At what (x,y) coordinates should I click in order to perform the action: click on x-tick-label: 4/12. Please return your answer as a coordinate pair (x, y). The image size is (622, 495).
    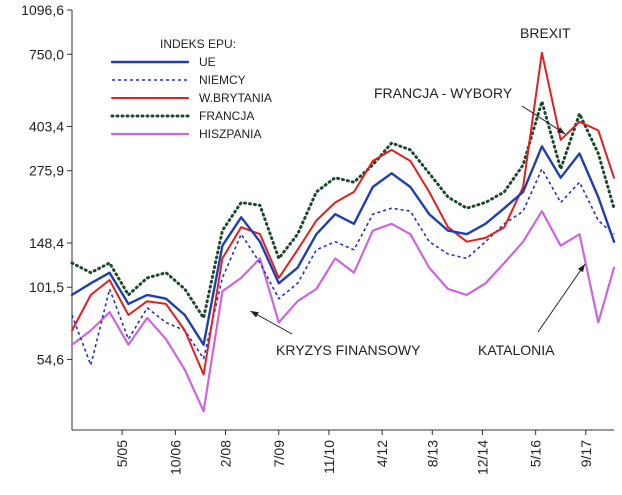
    Looking at the image, I should click on (382, 453).